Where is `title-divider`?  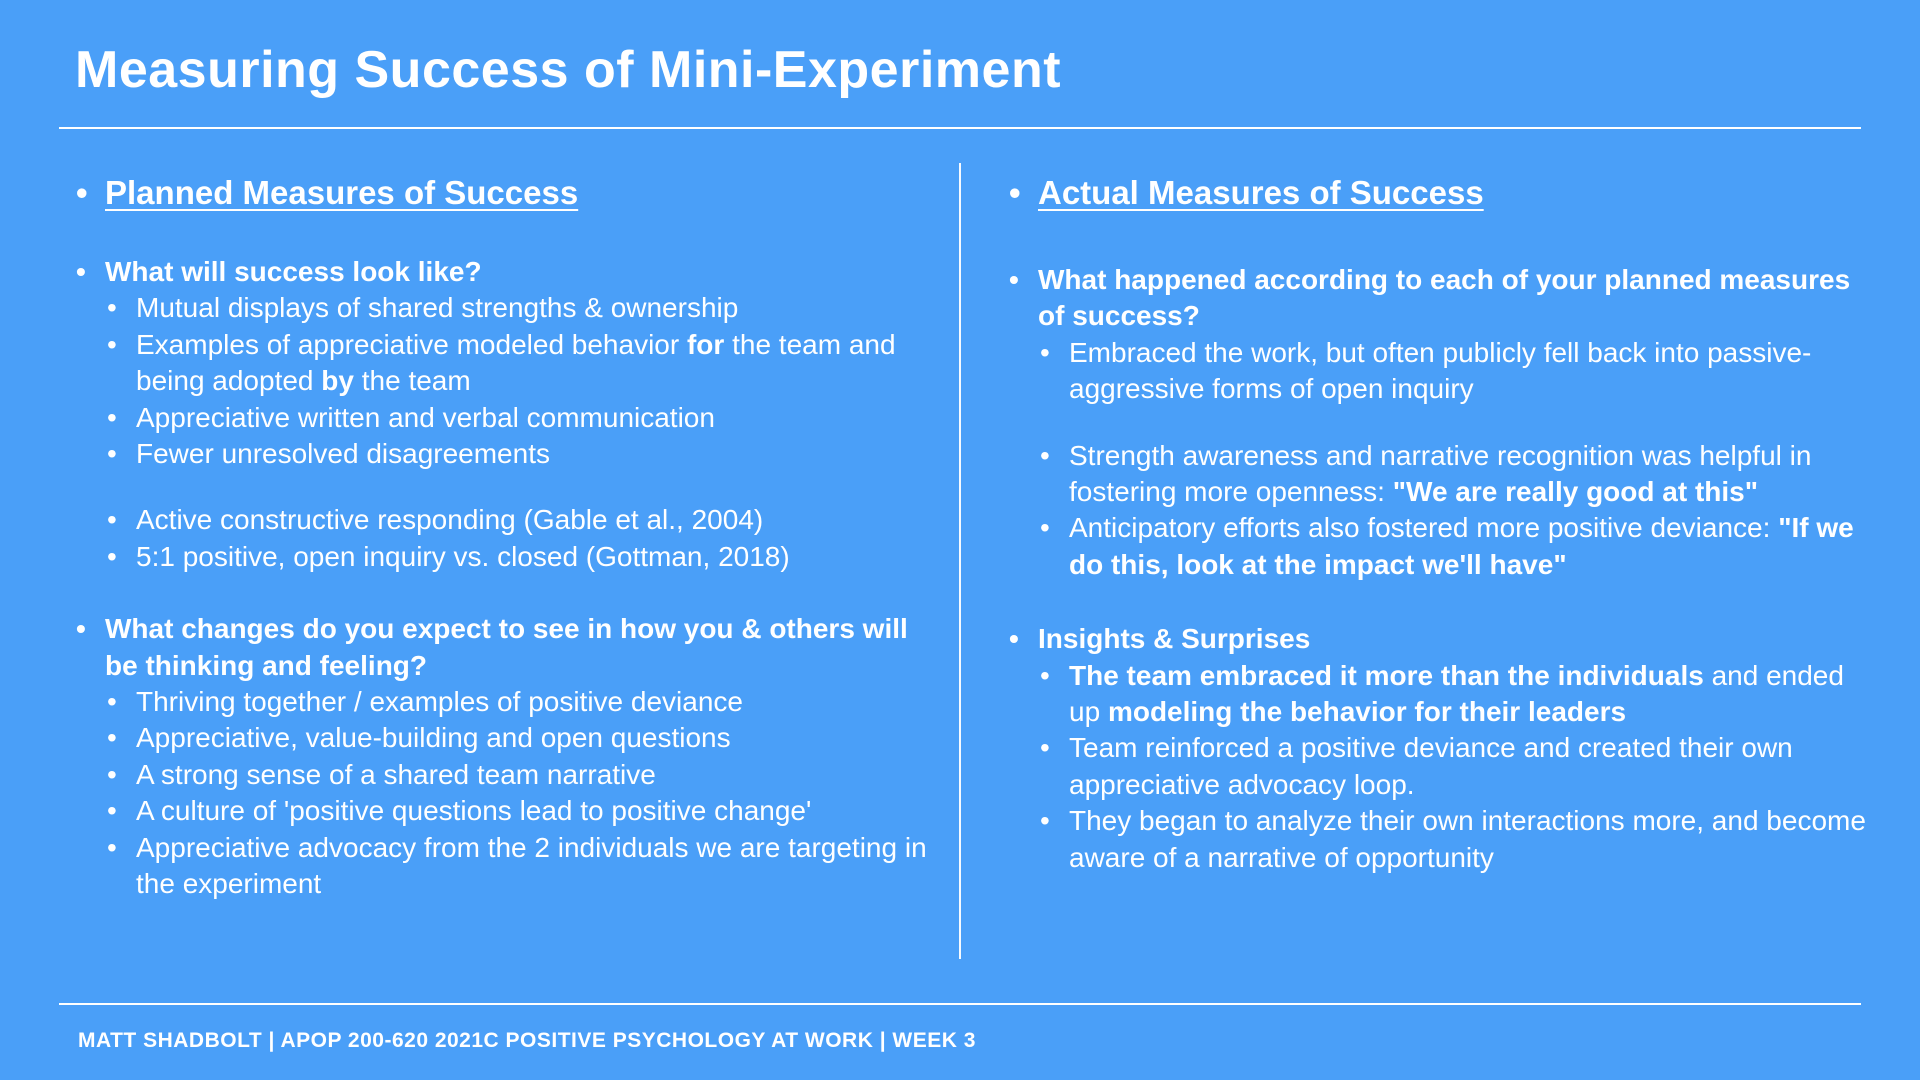
title-divider is located at coordinates (960, 128).